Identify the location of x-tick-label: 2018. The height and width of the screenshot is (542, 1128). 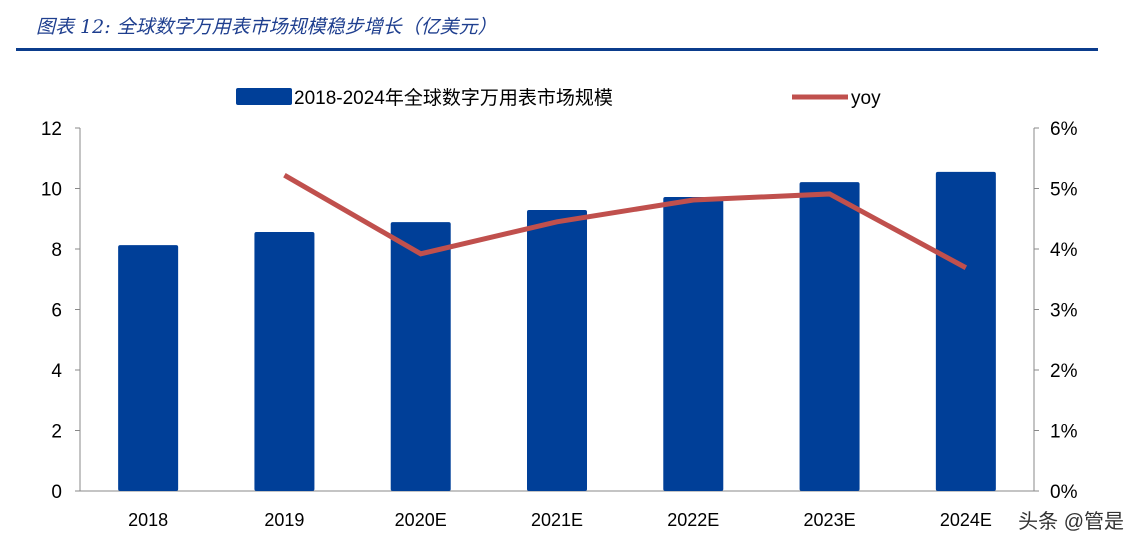
(148, 520).